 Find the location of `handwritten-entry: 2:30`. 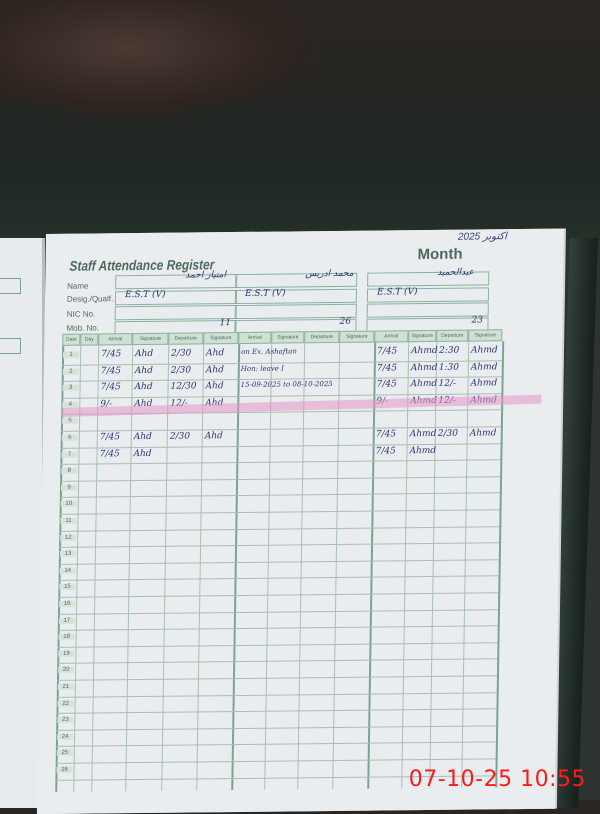

handwritten-entry: 2:30 is located at coordinates (449, 350).